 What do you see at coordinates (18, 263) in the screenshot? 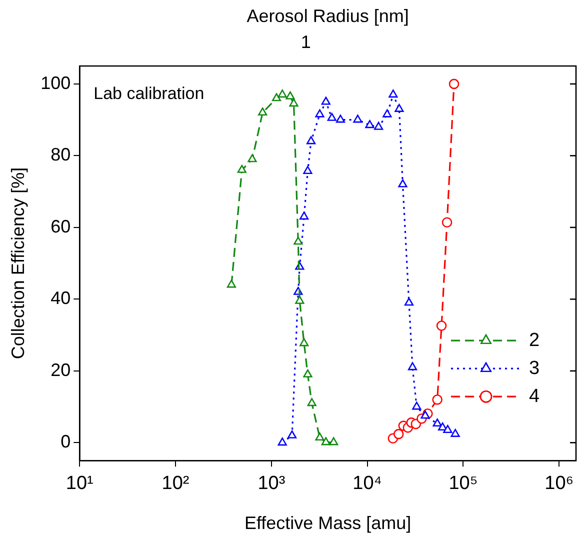
I see `y-axis-title: Collection Efficiency [%]` at bounding box center [18, 263].